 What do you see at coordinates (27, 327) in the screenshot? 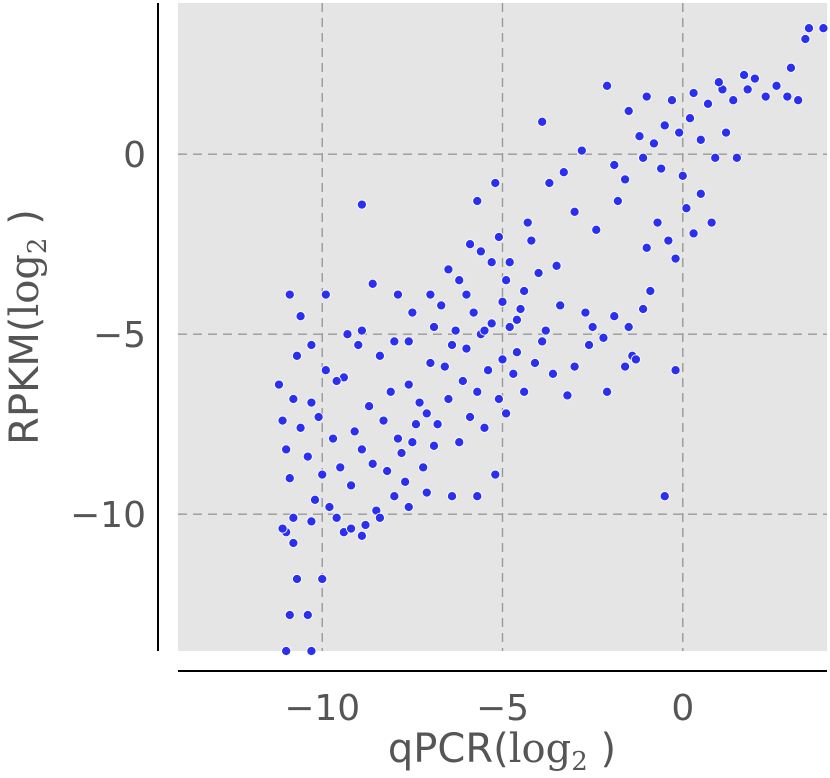
I see `y-axis-title: RPKM(log2 )` at bounding box center [27, 327].